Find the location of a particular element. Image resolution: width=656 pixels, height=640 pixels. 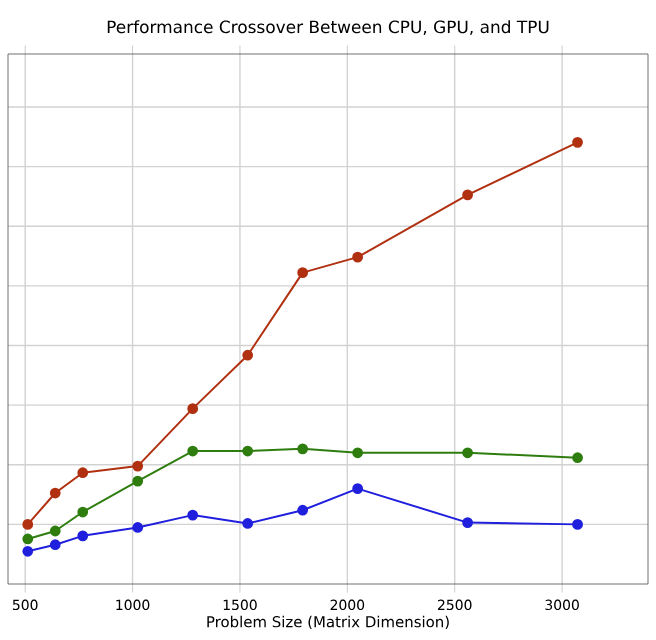

chart-title: Performance Crossover Between CPU, GPU, and TPU is located at coordinates (328, 27).